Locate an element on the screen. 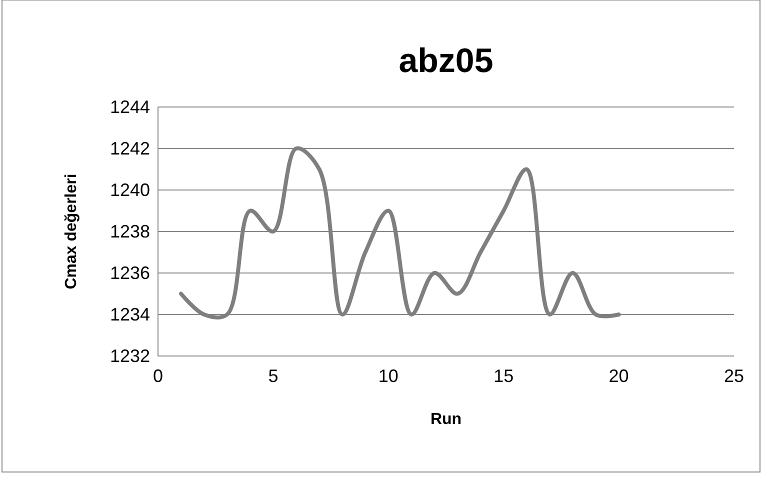  y-tick-label: 1234 is located at coordinates (130, 314).